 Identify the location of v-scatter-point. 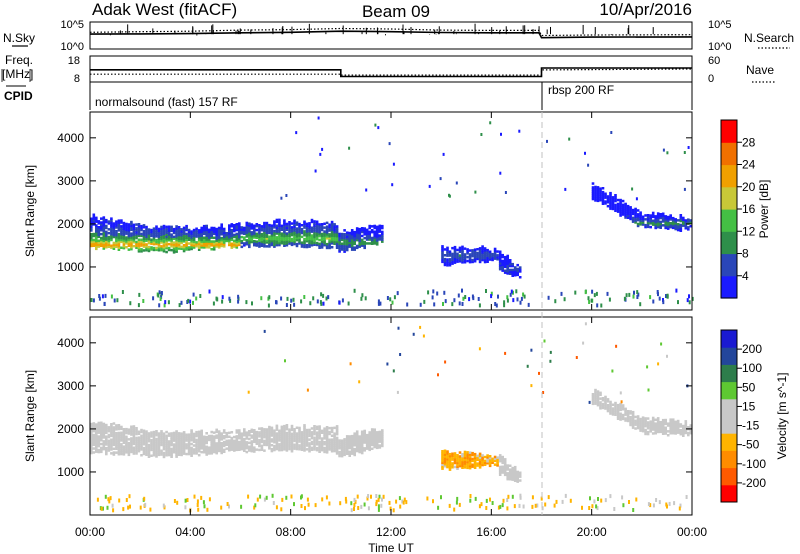
(398, 328).